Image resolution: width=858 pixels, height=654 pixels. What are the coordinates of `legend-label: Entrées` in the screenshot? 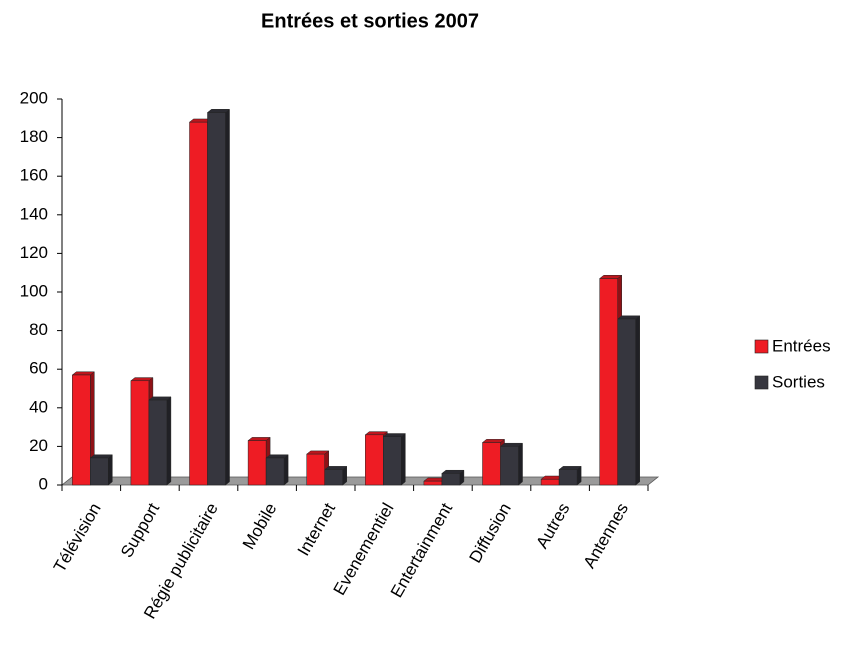 It's located at (801, 345).